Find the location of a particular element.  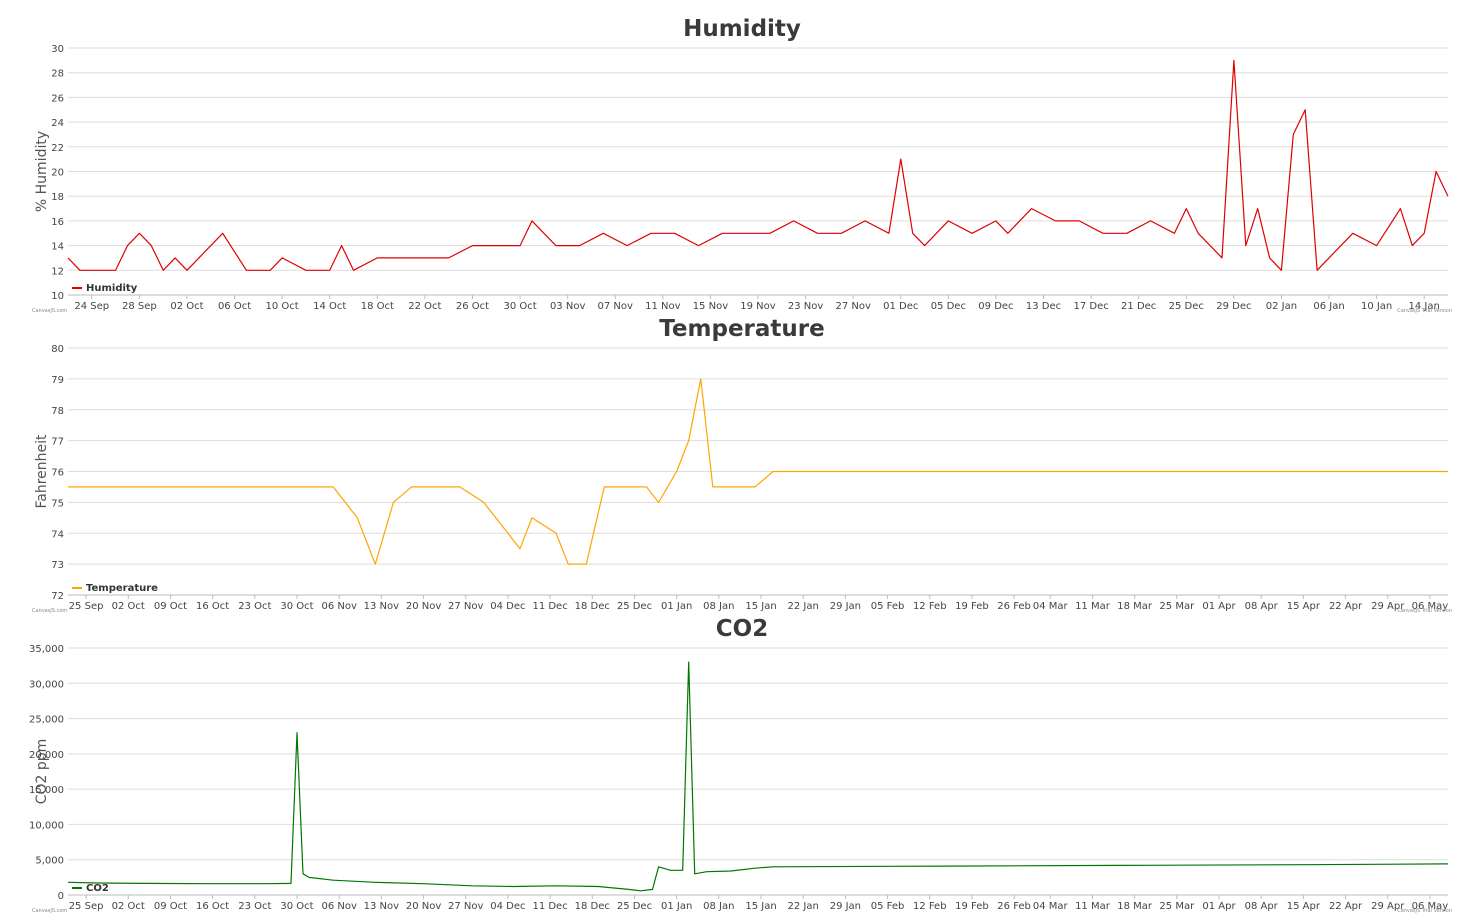

temperature-y-tick-label: 77 is located at coordinates (57, 442).